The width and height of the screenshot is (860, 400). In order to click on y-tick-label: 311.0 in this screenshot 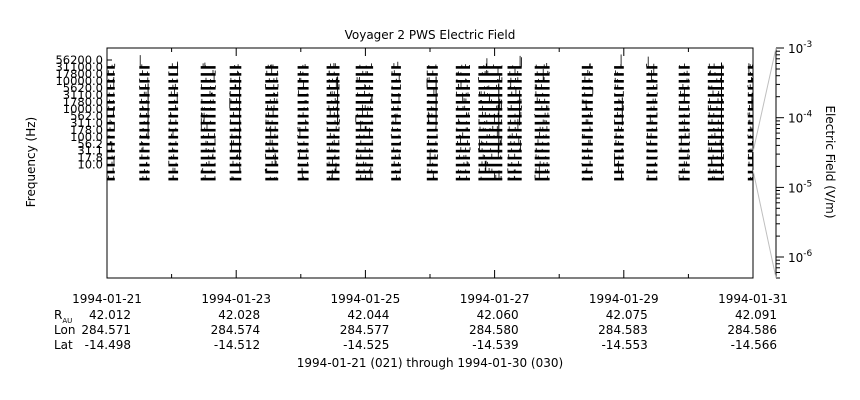, I will do `click(86, 123)`.